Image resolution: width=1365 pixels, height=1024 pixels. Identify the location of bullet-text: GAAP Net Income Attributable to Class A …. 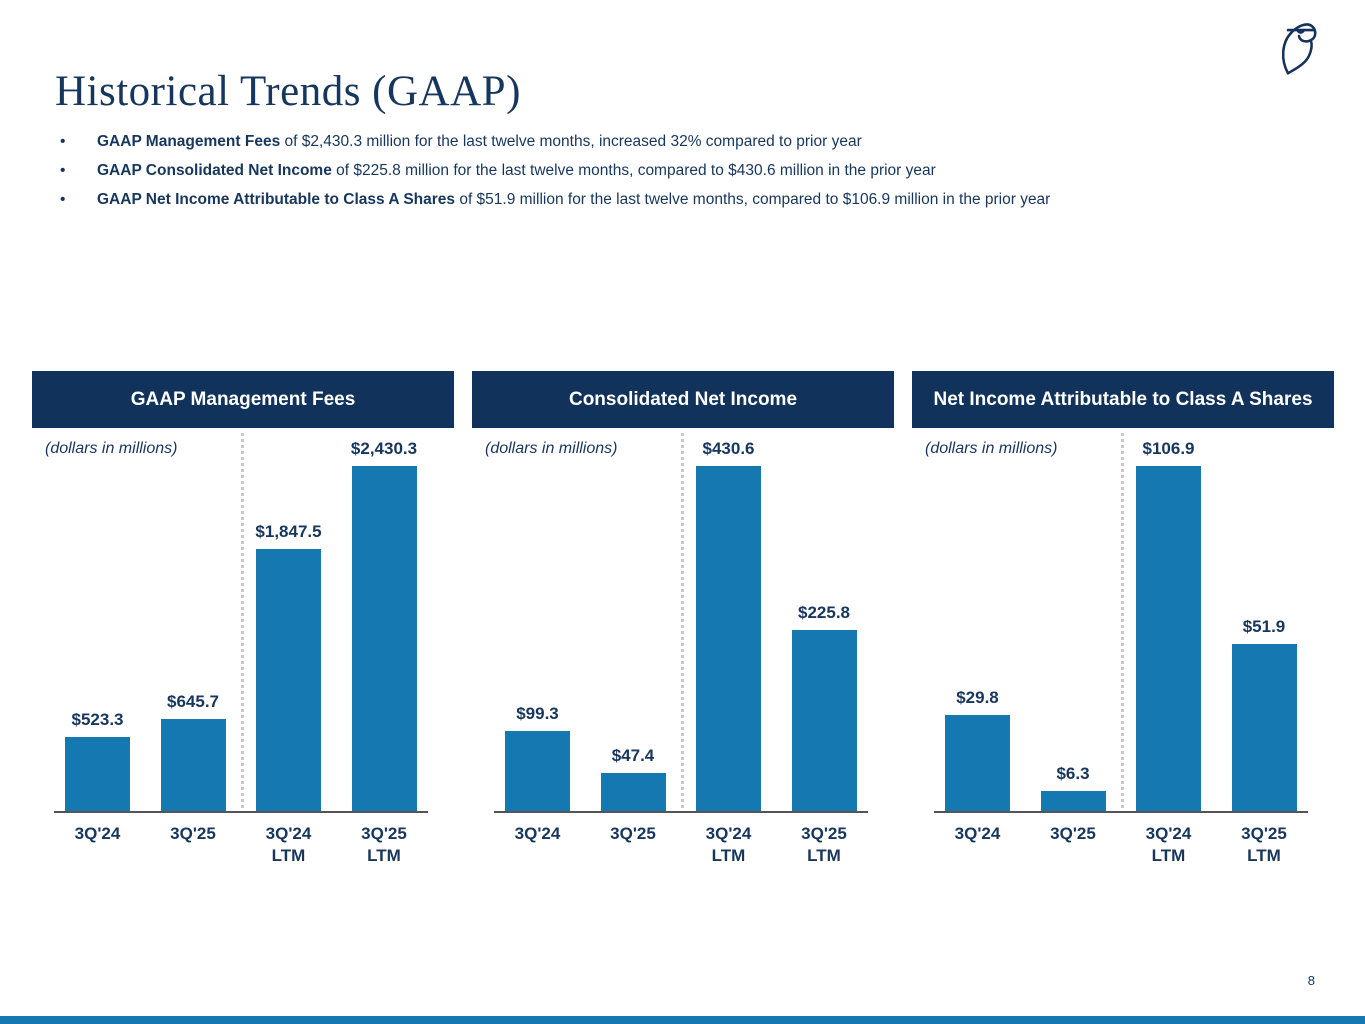
(574, 199).